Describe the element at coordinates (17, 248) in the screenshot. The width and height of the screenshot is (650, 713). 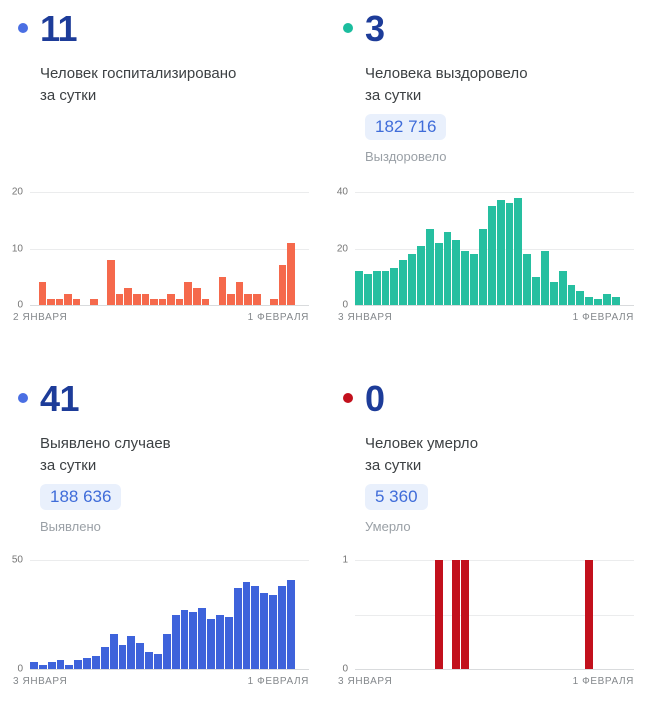
I see `y-axis-tick: 10` at that location.